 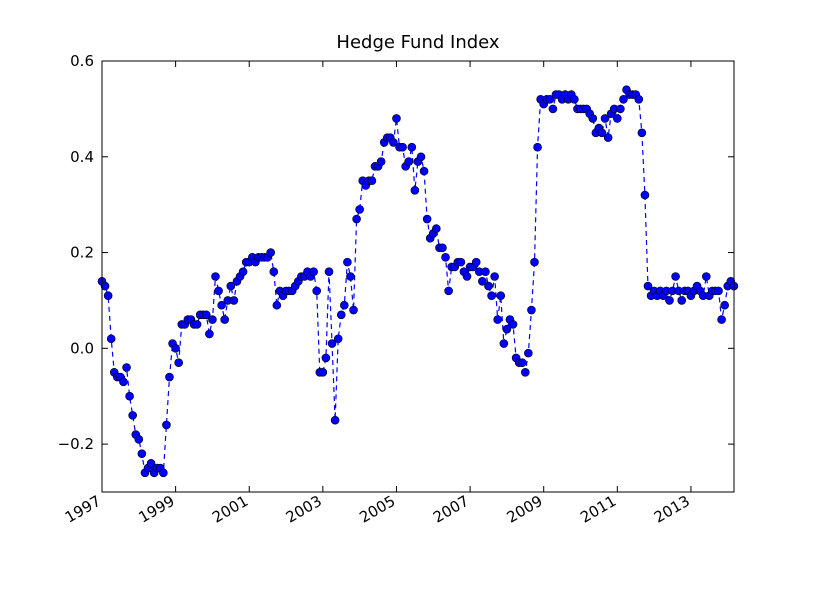 I want to click on y-tick-label: 0.0, so click(x=82, y=348).